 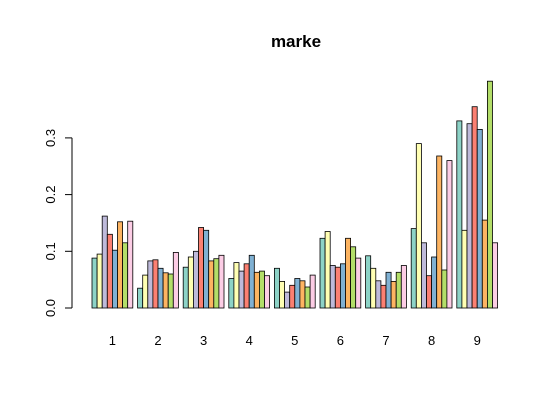 What do you see at coordinates (50, 195) in the screenshot?
I see `y-tick-label-2: 0.2` at bounding box center [50, 195].